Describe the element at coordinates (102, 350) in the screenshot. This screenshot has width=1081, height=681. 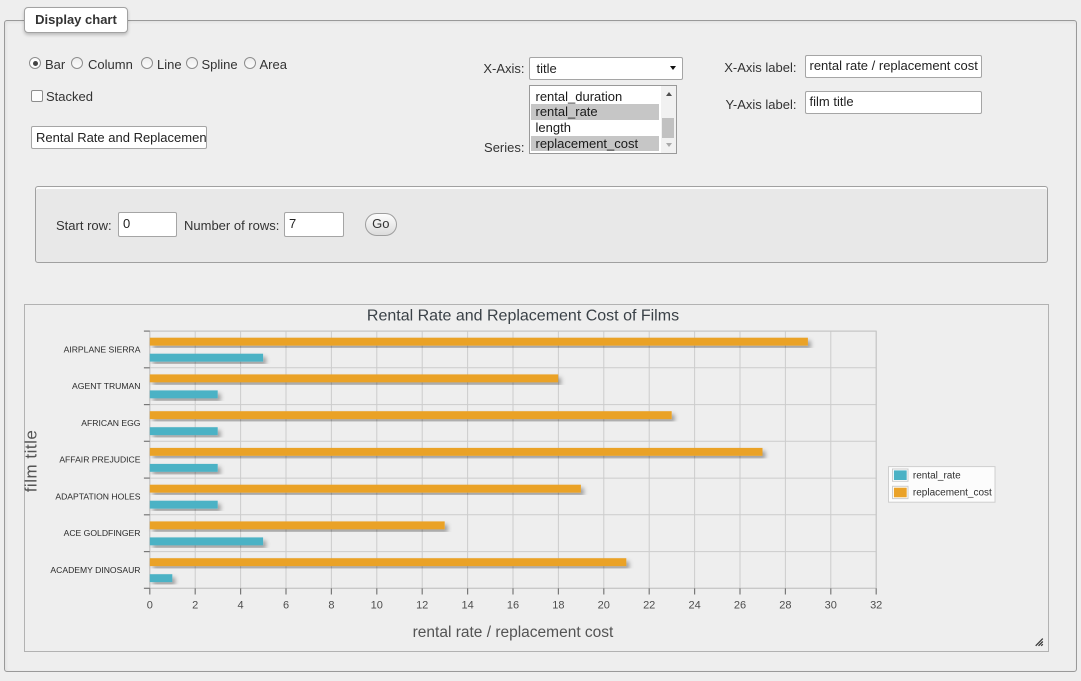
I see `svg-text: AIRPLANE SIERRA` at that location.